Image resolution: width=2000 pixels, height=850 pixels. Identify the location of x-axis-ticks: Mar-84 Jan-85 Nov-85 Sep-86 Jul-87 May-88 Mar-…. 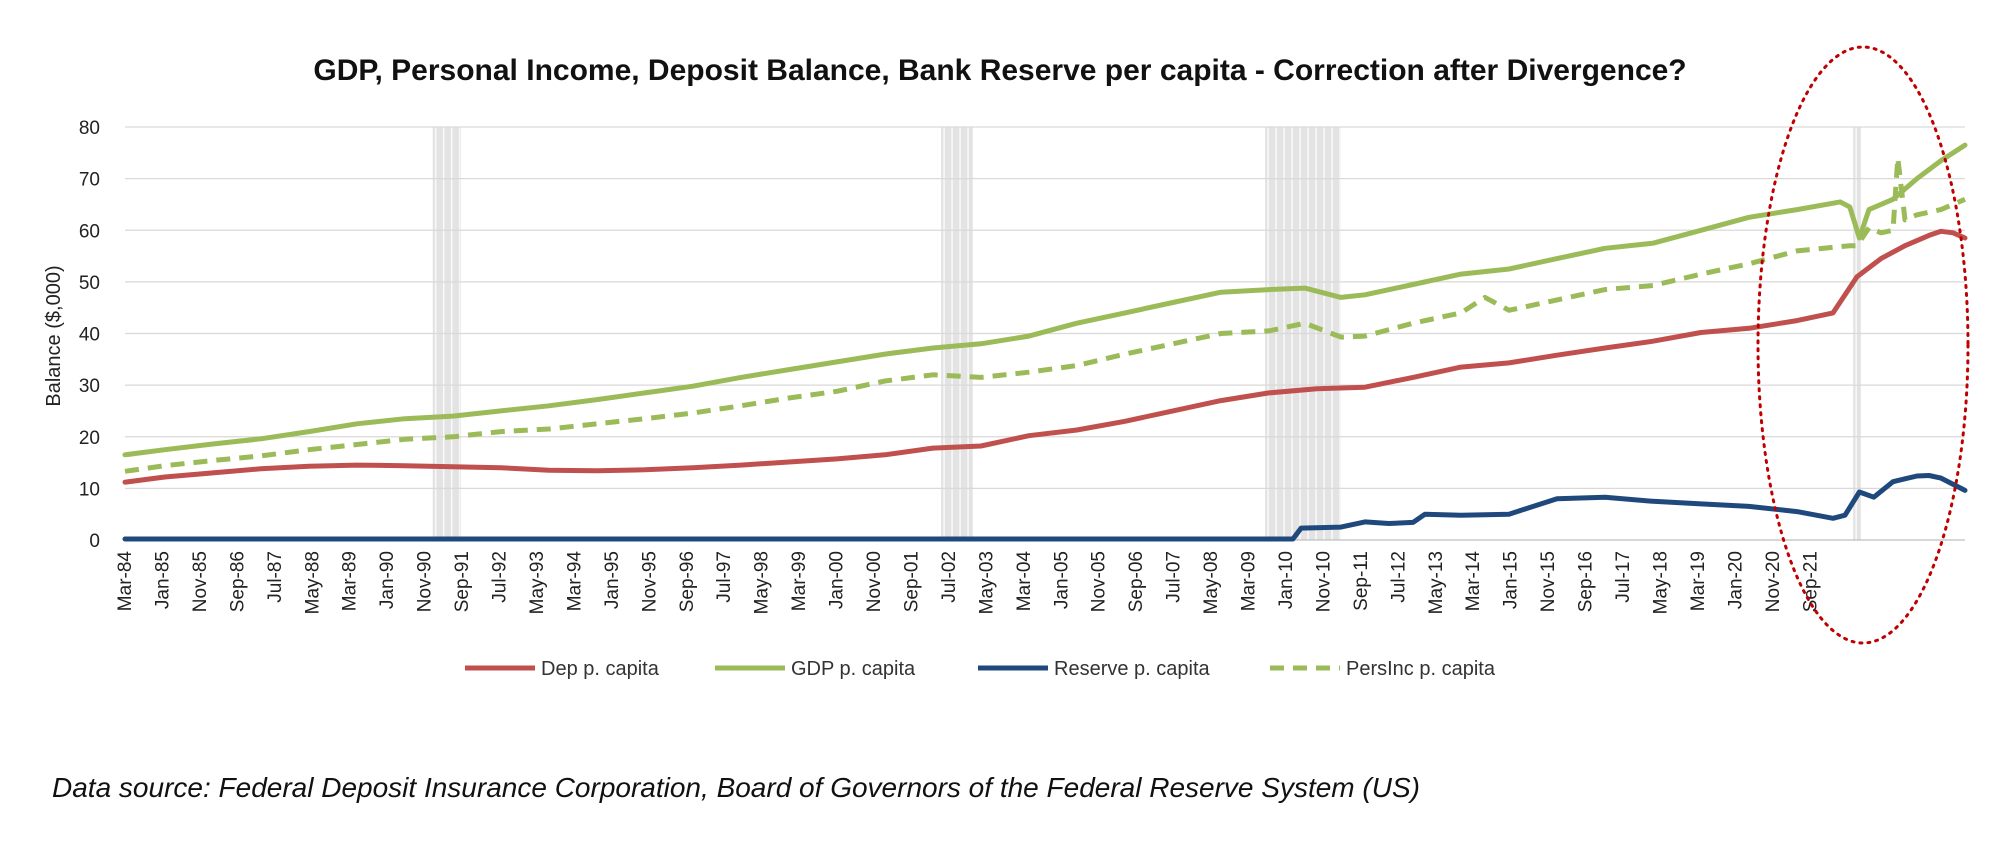
(968, 583).